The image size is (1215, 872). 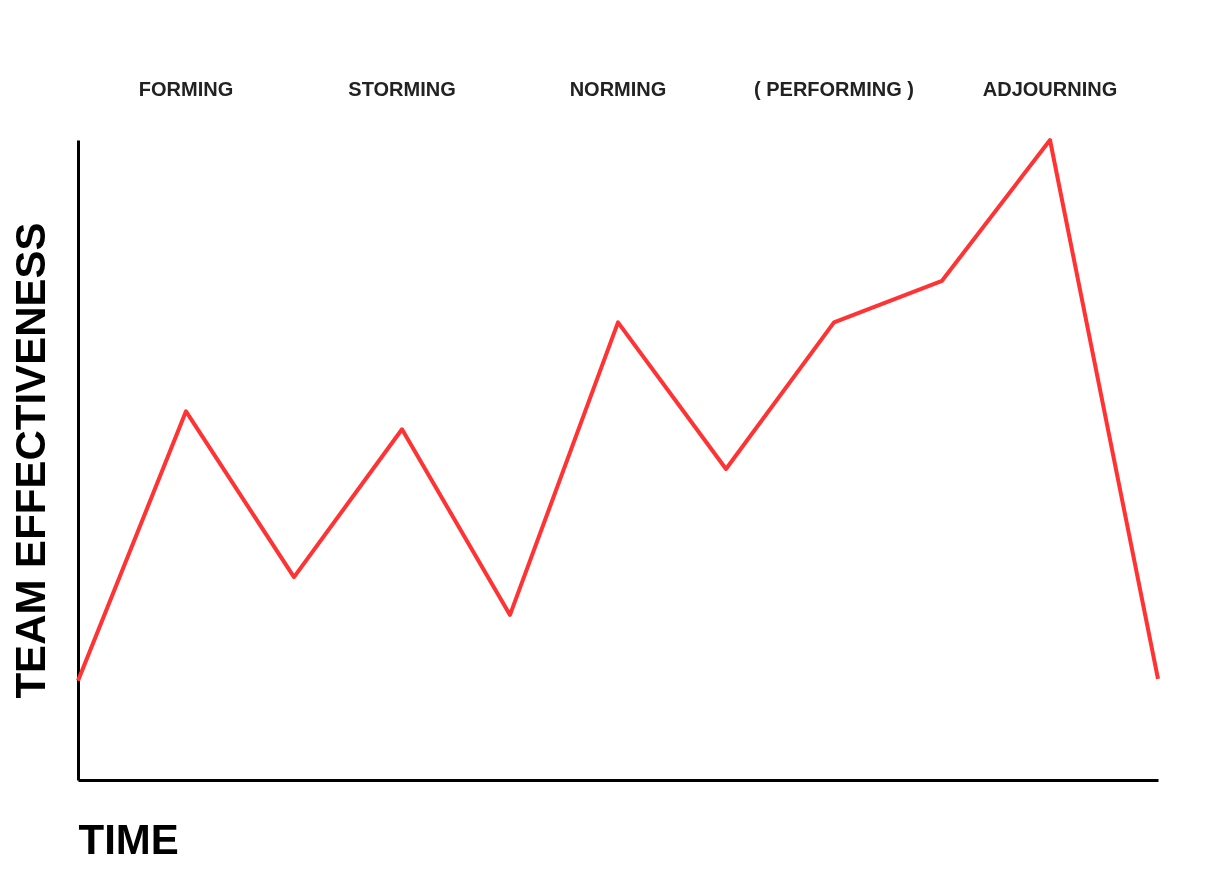 What do you see at coordinates (186, 89) in the screenshot?
I see `text: FORMING` at bounding box center [186, 89].